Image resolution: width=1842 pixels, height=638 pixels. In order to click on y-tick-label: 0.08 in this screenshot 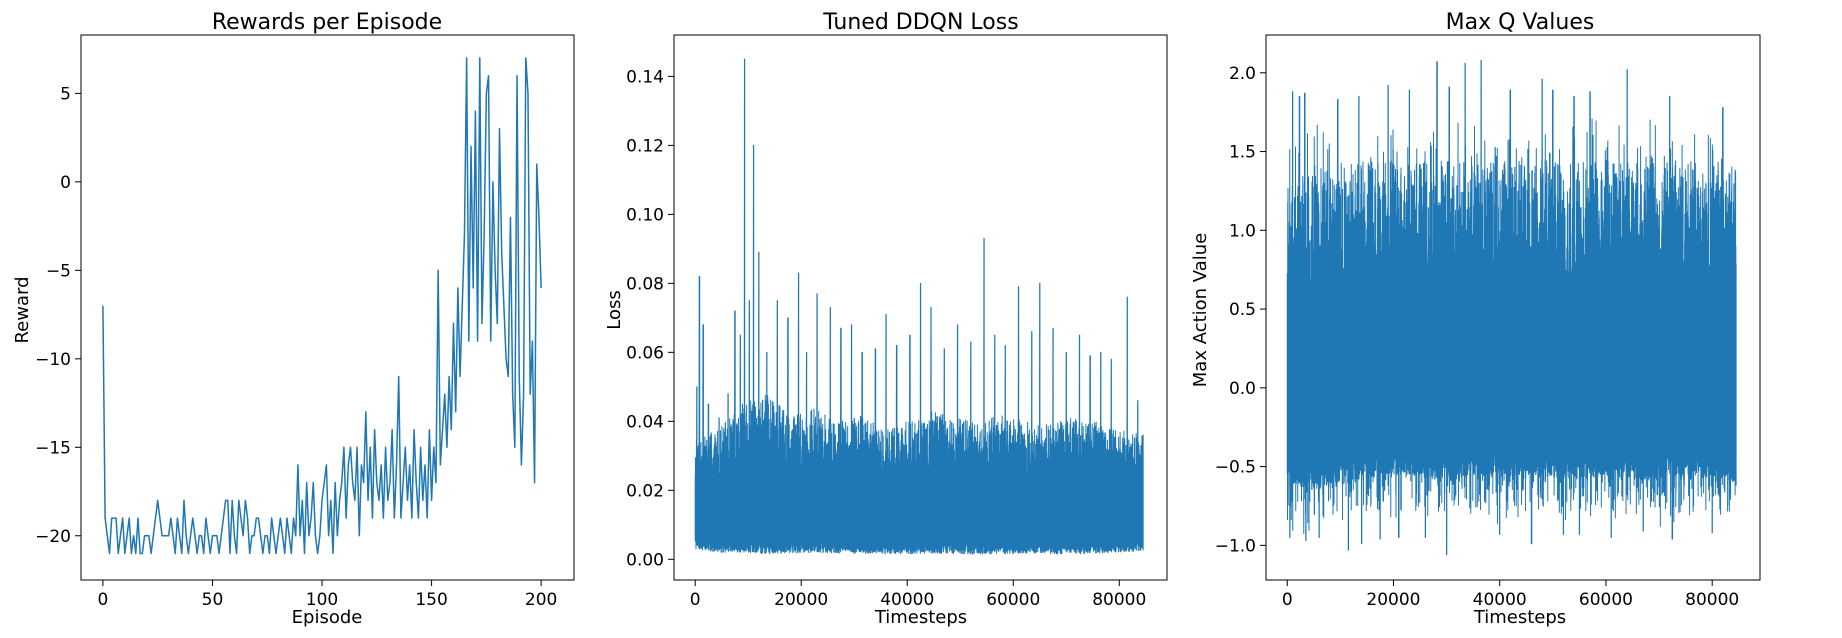, I will do `click(645, 284)`.